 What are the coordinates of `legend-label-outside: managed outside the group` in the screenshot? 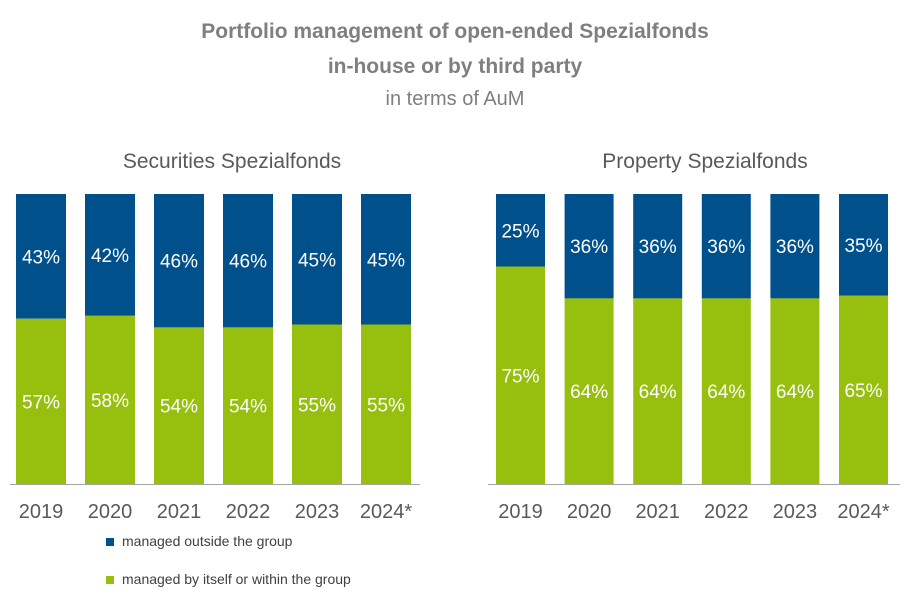 It's located at (207, 541).